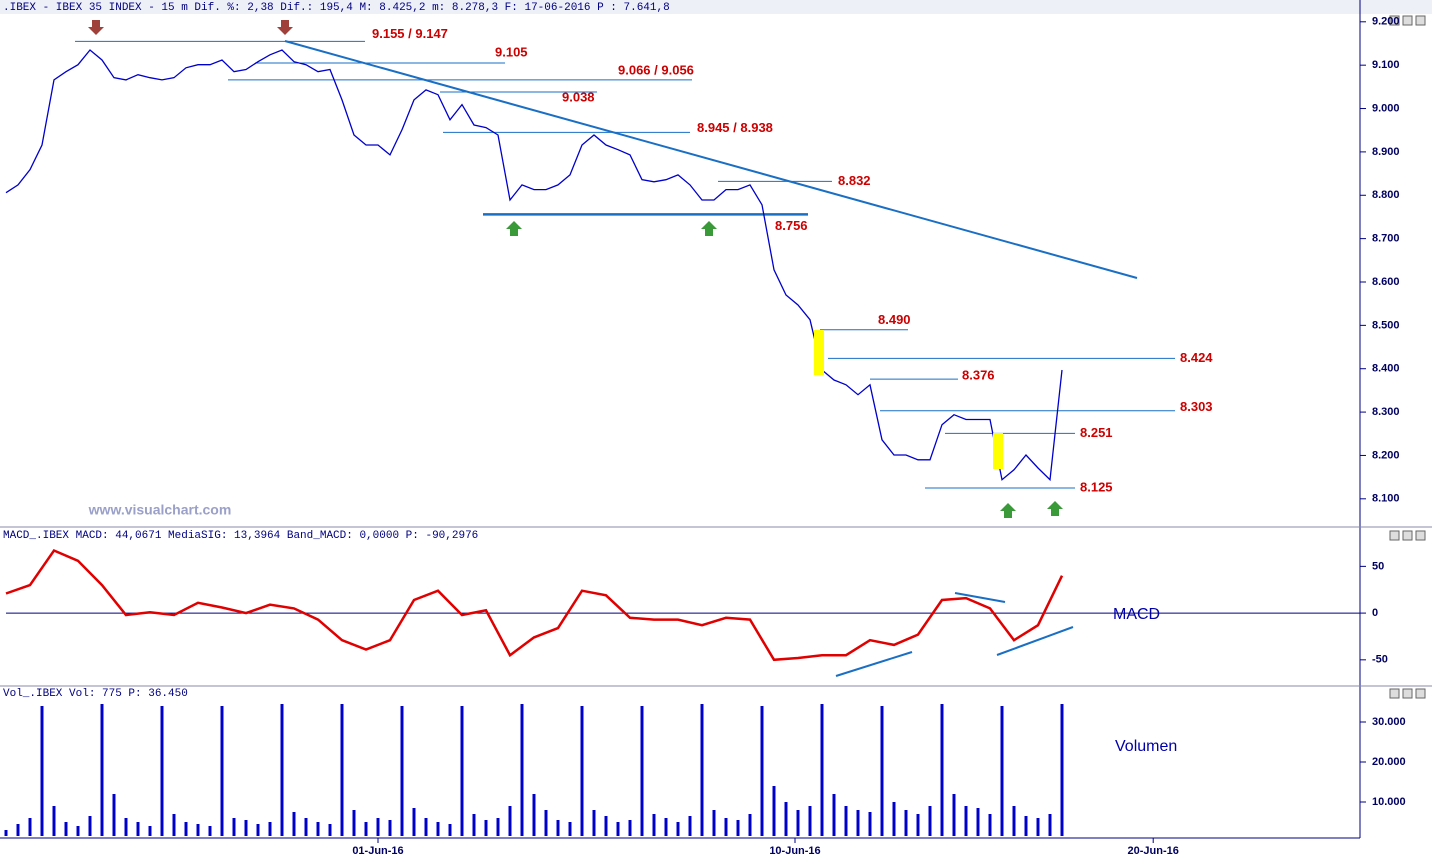 The width and height of the screenshot is (1432, 857). Describe the element at coordinates (1389, 762) in the screenshot. I see `y-tick-label: 20.000` at that location.